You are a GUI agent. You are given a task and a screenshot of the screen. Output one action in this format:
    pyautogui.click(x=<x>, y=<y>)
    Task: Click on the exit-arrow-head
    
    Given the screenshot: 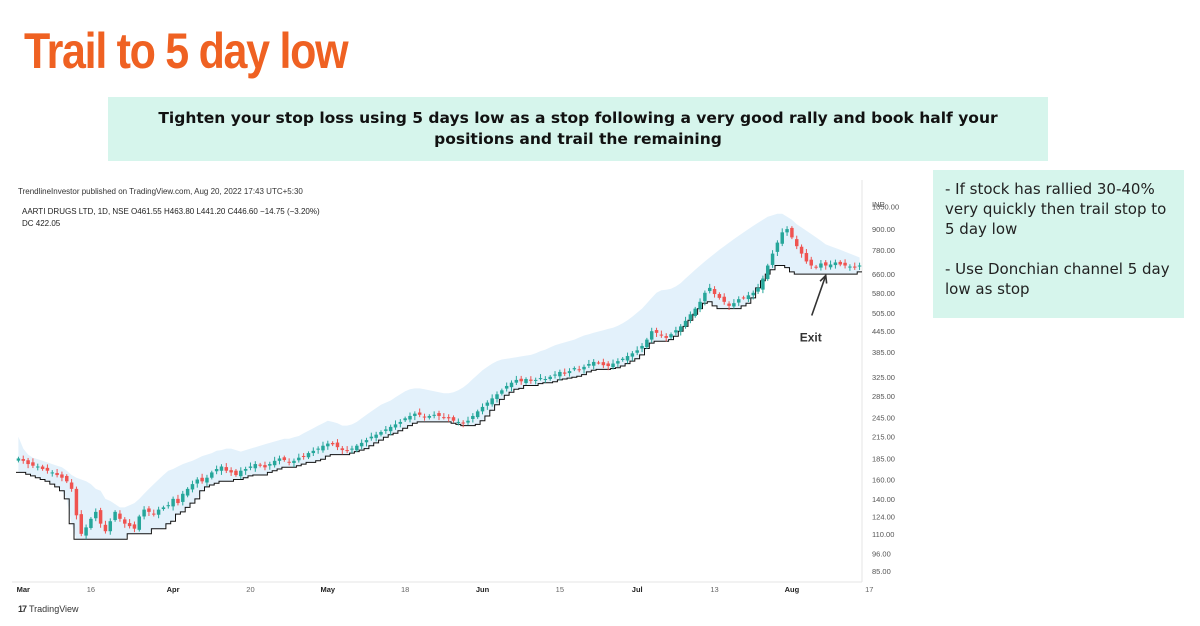 What is the action you would take?
    pyautogui.click(x=823, y=278)
    